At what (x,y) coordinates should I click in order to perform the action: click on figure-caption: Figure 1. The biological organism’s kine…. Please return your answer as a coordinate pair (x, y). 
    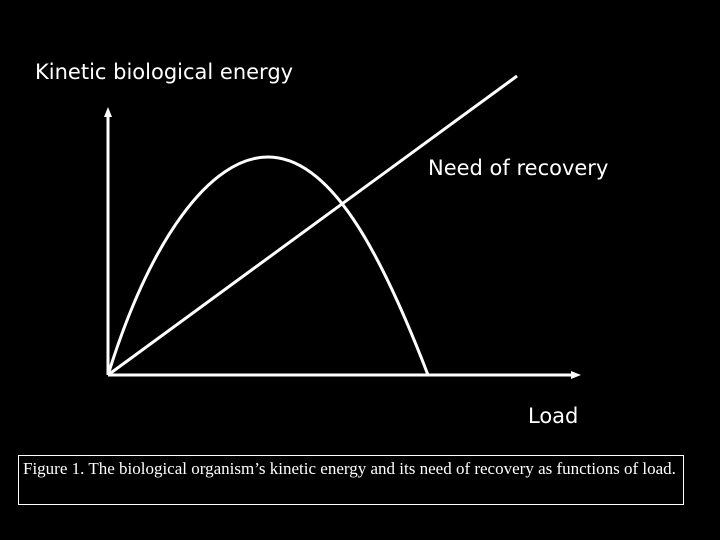
    Looking at the image, I should click on (351, 480).